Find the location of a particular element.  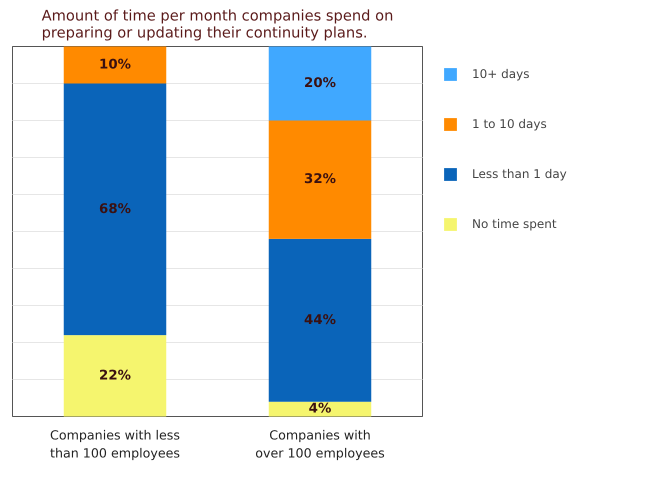

legend-label: 10+ days is located at coordinates (501, 74).